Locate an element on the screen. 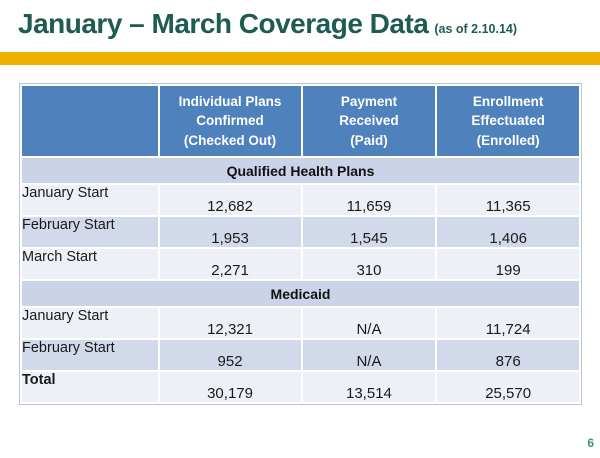  title-text: January – March Coverage Data is located at coordinates (223, 23).